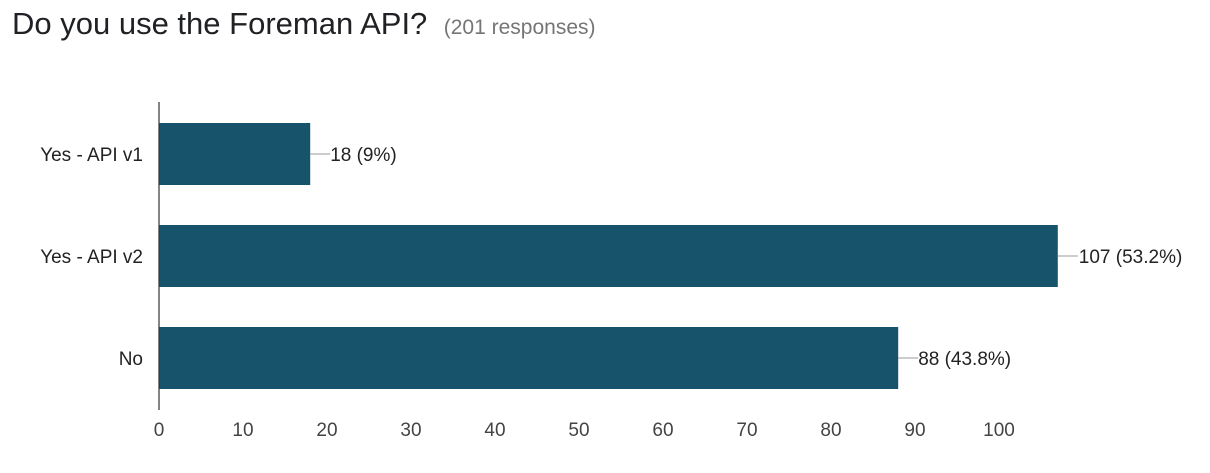  Describe the element at coordinates (662, 430) in the screenshot. I see `x-tick-label-60: 60` at that location.